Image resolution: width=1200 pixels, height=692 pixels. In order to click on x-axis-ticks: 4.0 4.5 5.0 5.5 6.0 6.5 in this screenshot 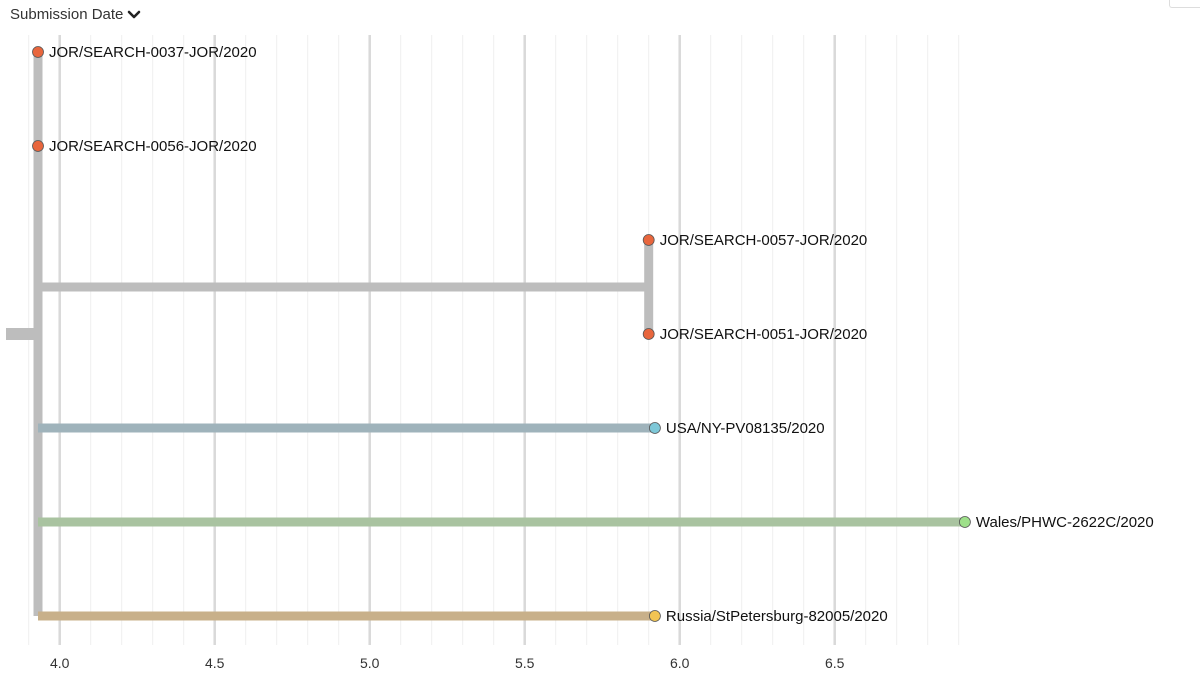, I will do `click(447, 663)`.